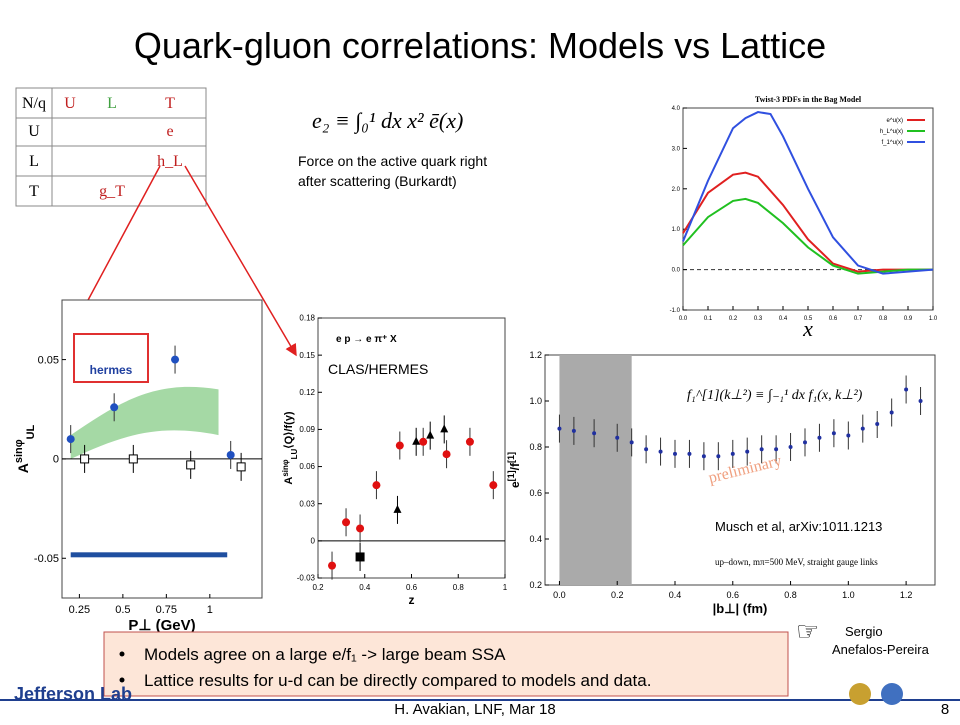 This screenshot has width=960, height=725. What do you see at coordinates (285, 468) in the screenshot?
I see `y-axis-label-part: sinφ` at bounding box center [285, 468].